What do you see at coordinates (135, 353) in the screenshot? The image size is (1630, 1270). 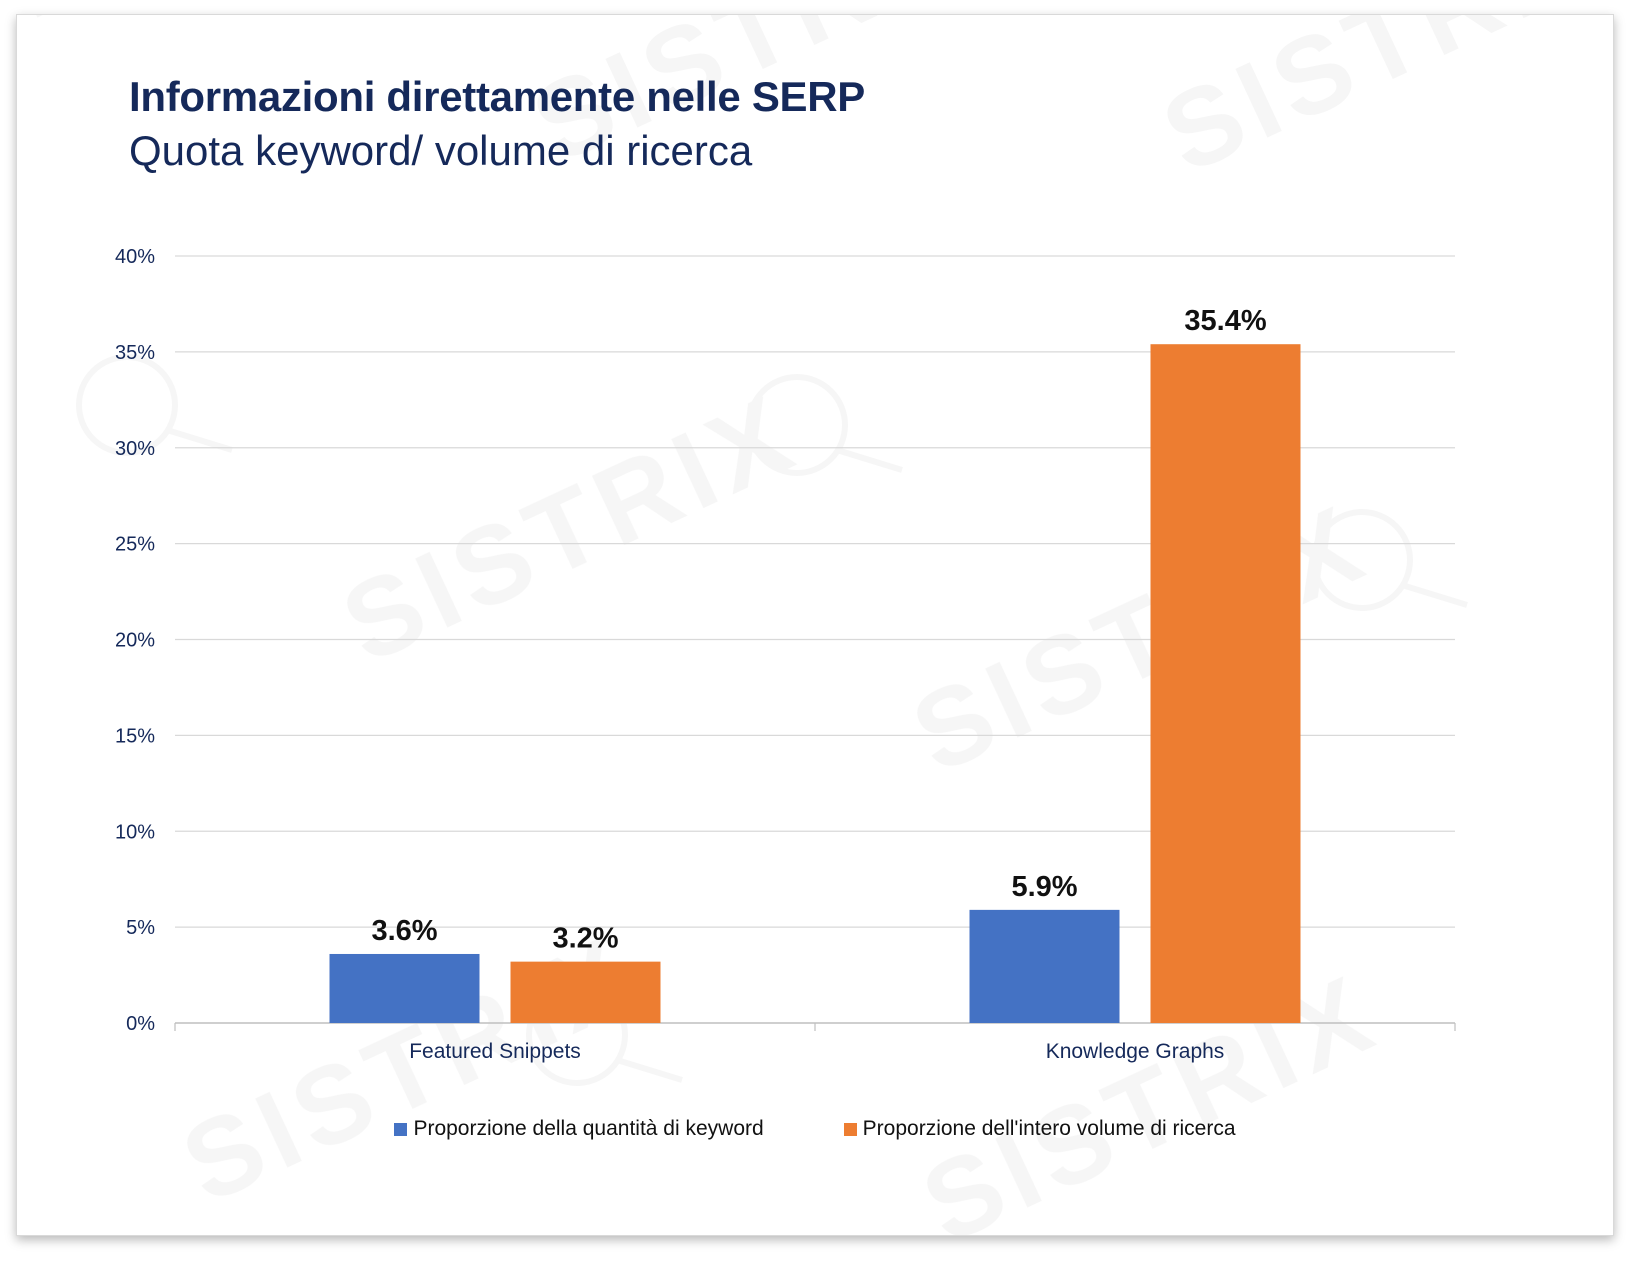 I see `y-tick-label: 35%` at bounding box center [135, 353].